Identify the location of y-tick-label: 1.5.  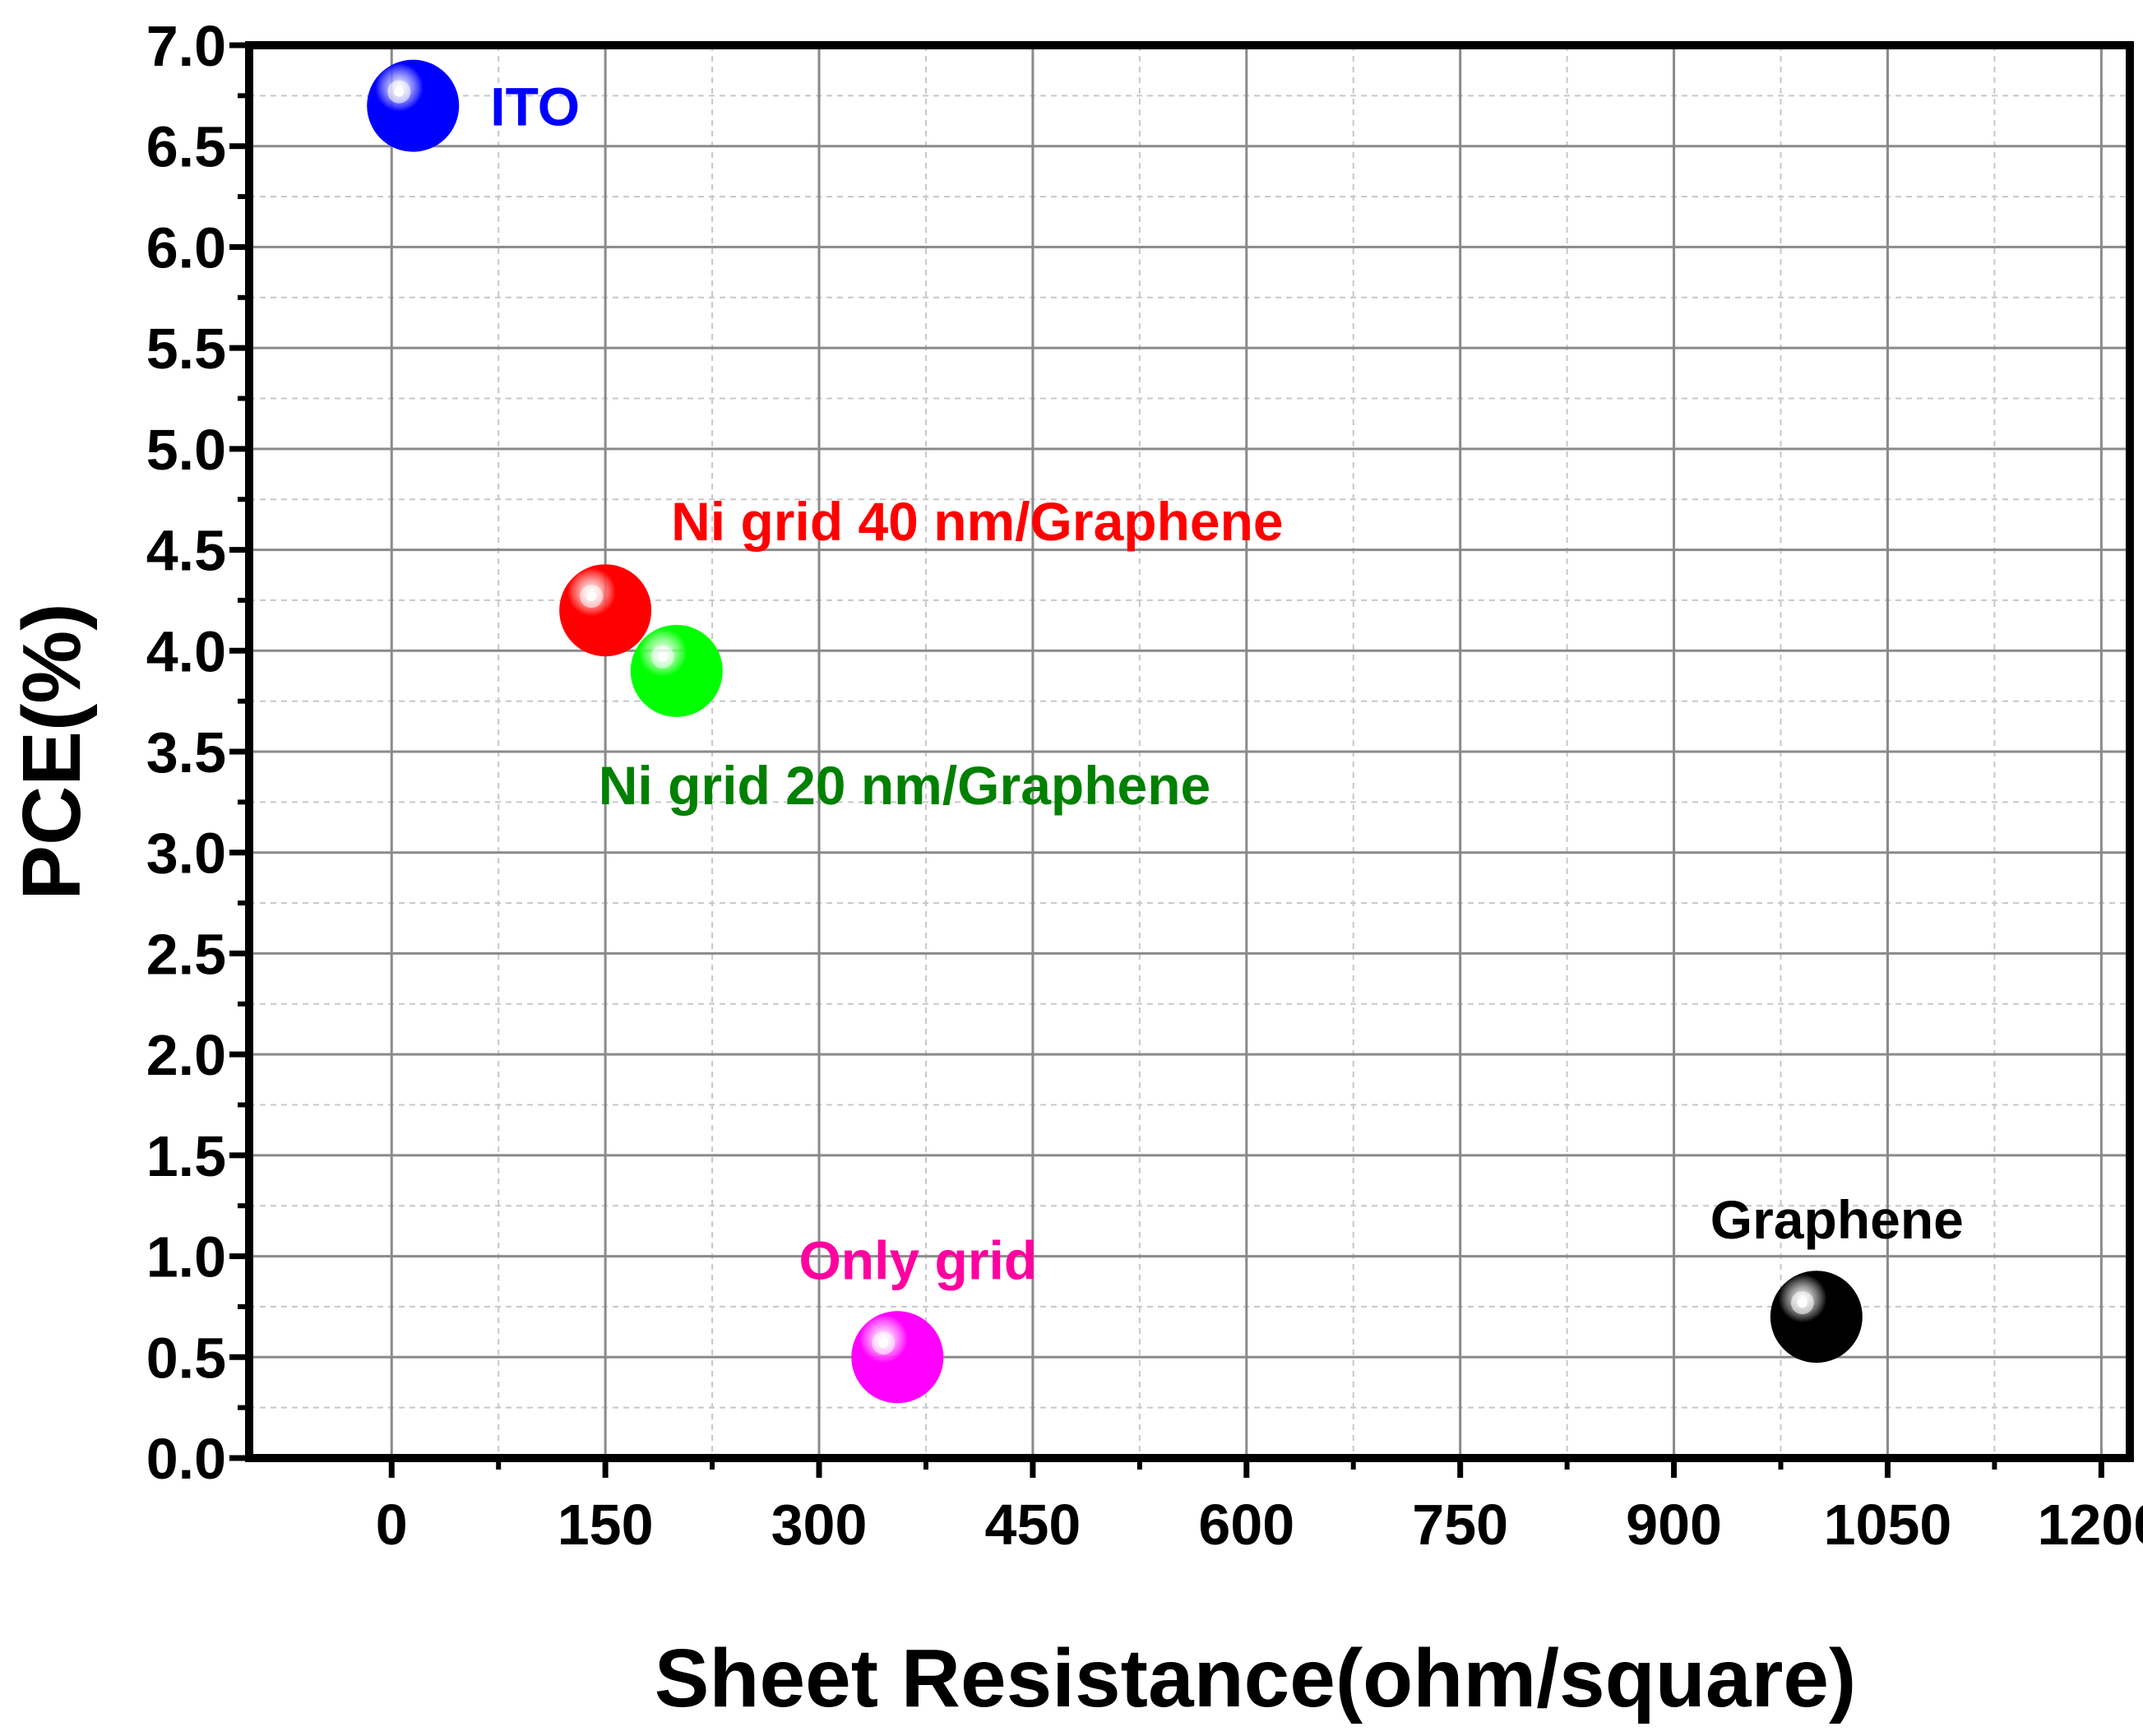
(186, 1156).